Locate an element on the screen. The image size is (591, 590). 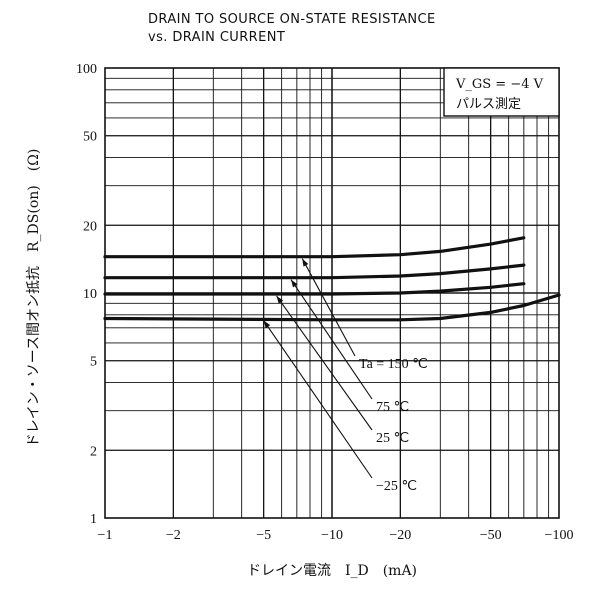
curve-label: 75 ℃ is located at coordinates (392, 407).